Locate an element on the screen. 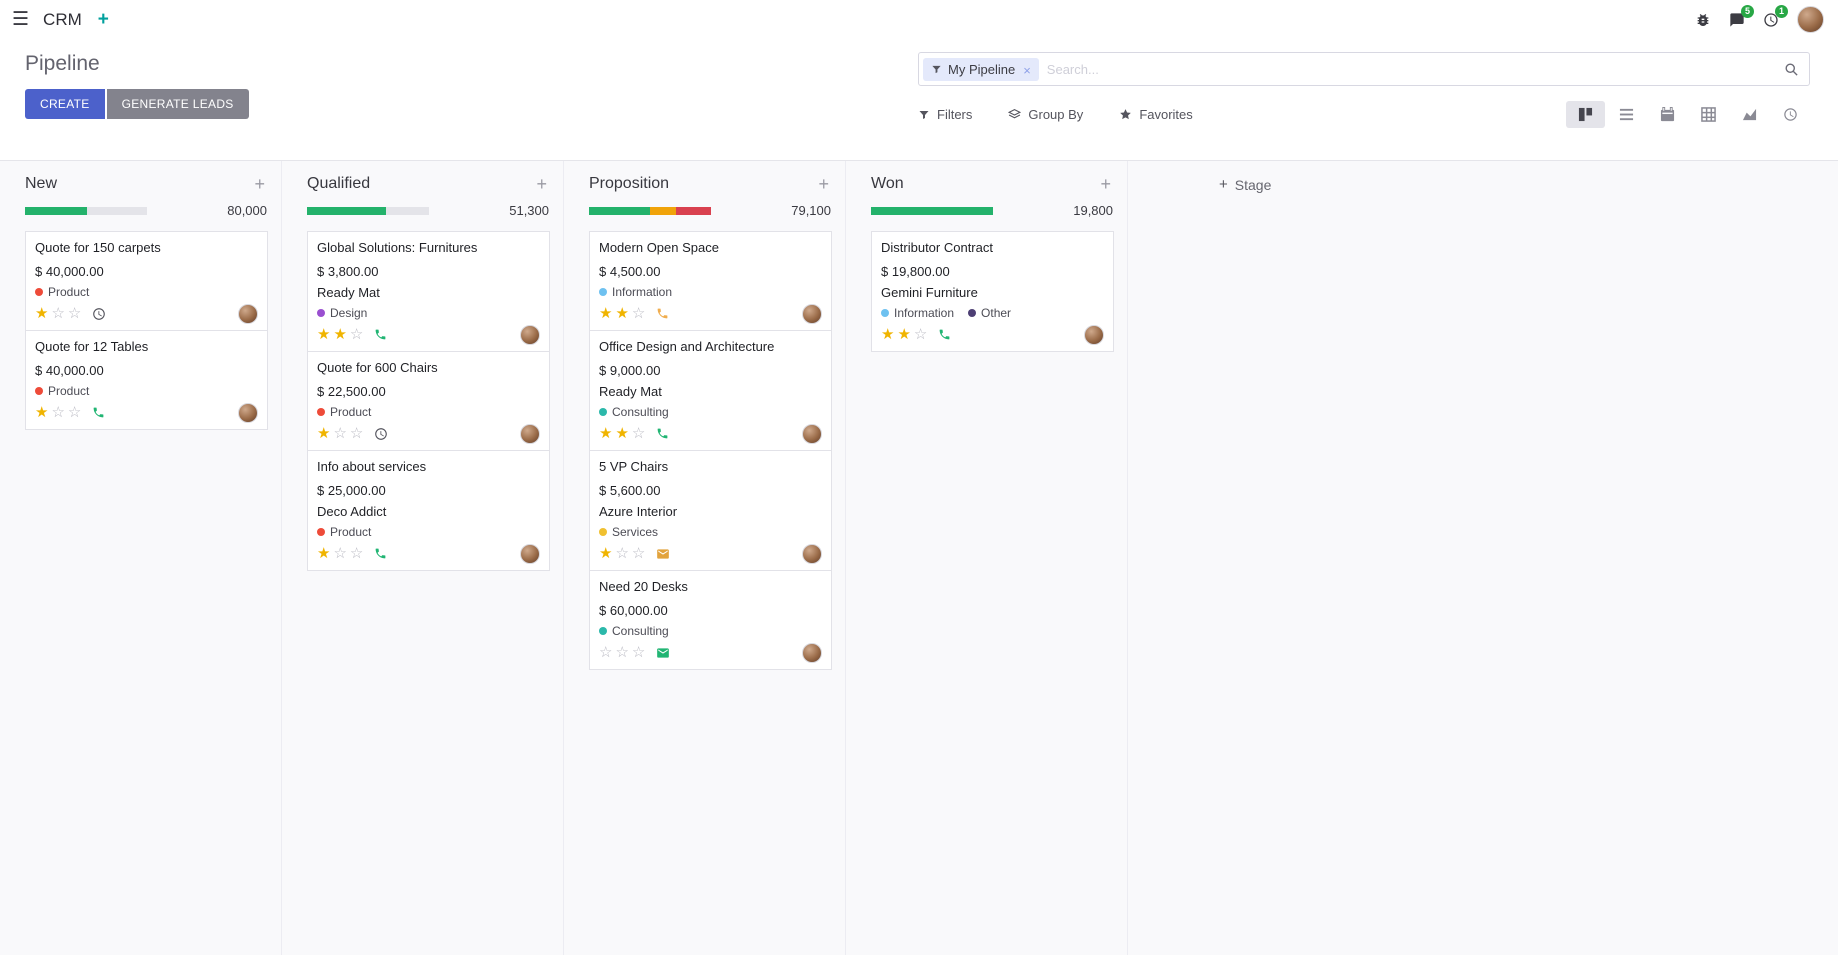  group-by-menu: Group By is located at coordinates (1045, 114).